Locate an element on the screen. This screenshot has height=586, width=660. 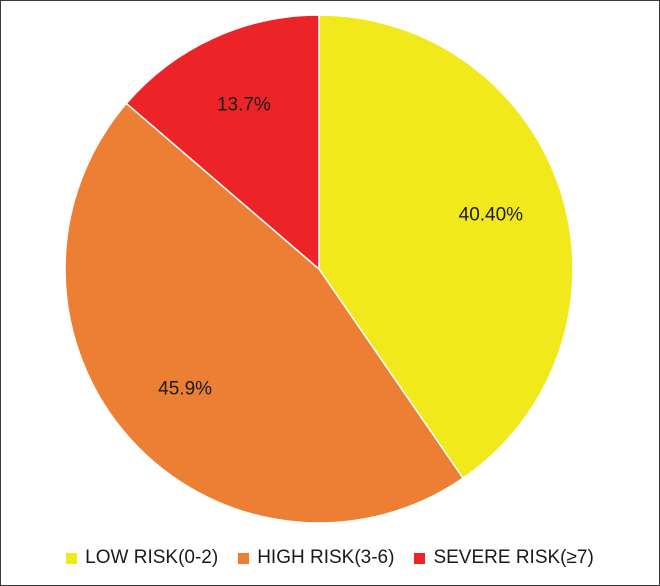
legend-label-severe-risk: SEVERE RISK(≥7) is located at coordinates (513, 557).